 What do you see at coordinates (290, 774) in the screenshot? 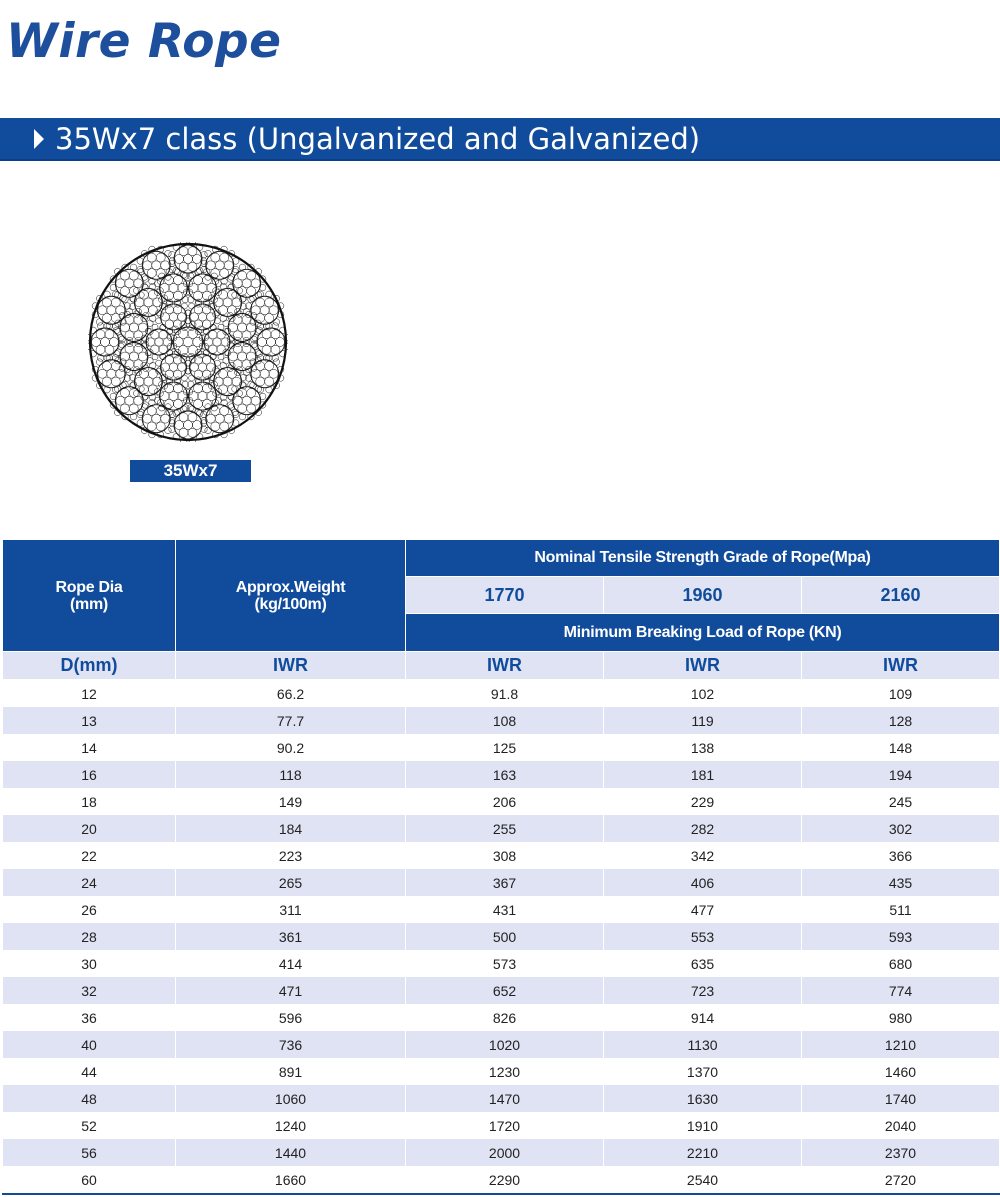
I see `cell-weight: 118` at bounding box center [290, 774].